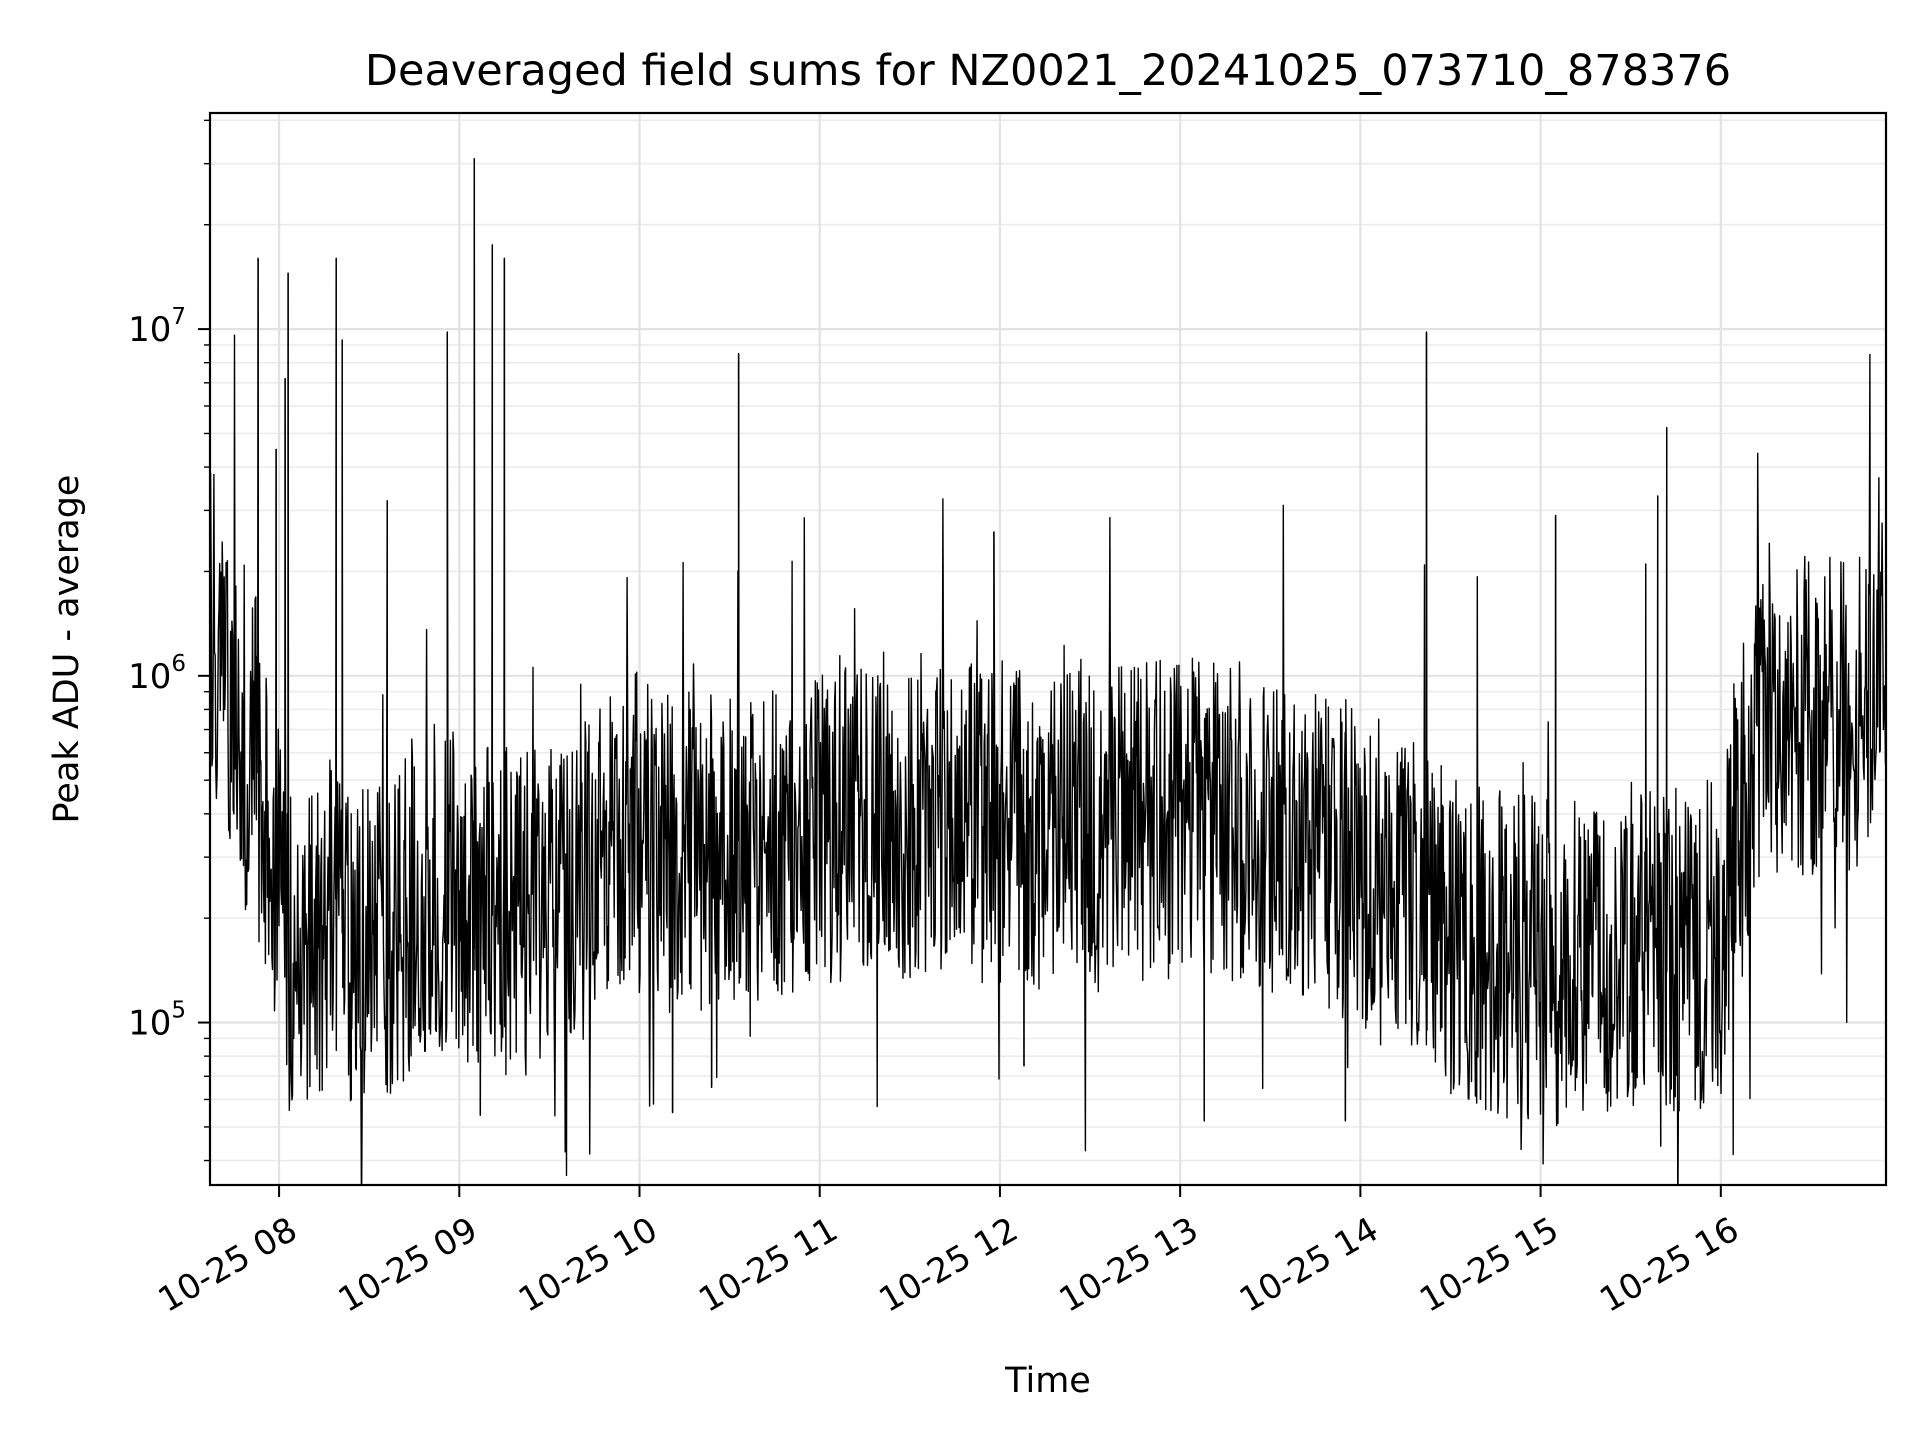 This screenshot has height=1440, width=1920. I want to click on y-axis-label: Peak ADU - average, so click(67, 649).